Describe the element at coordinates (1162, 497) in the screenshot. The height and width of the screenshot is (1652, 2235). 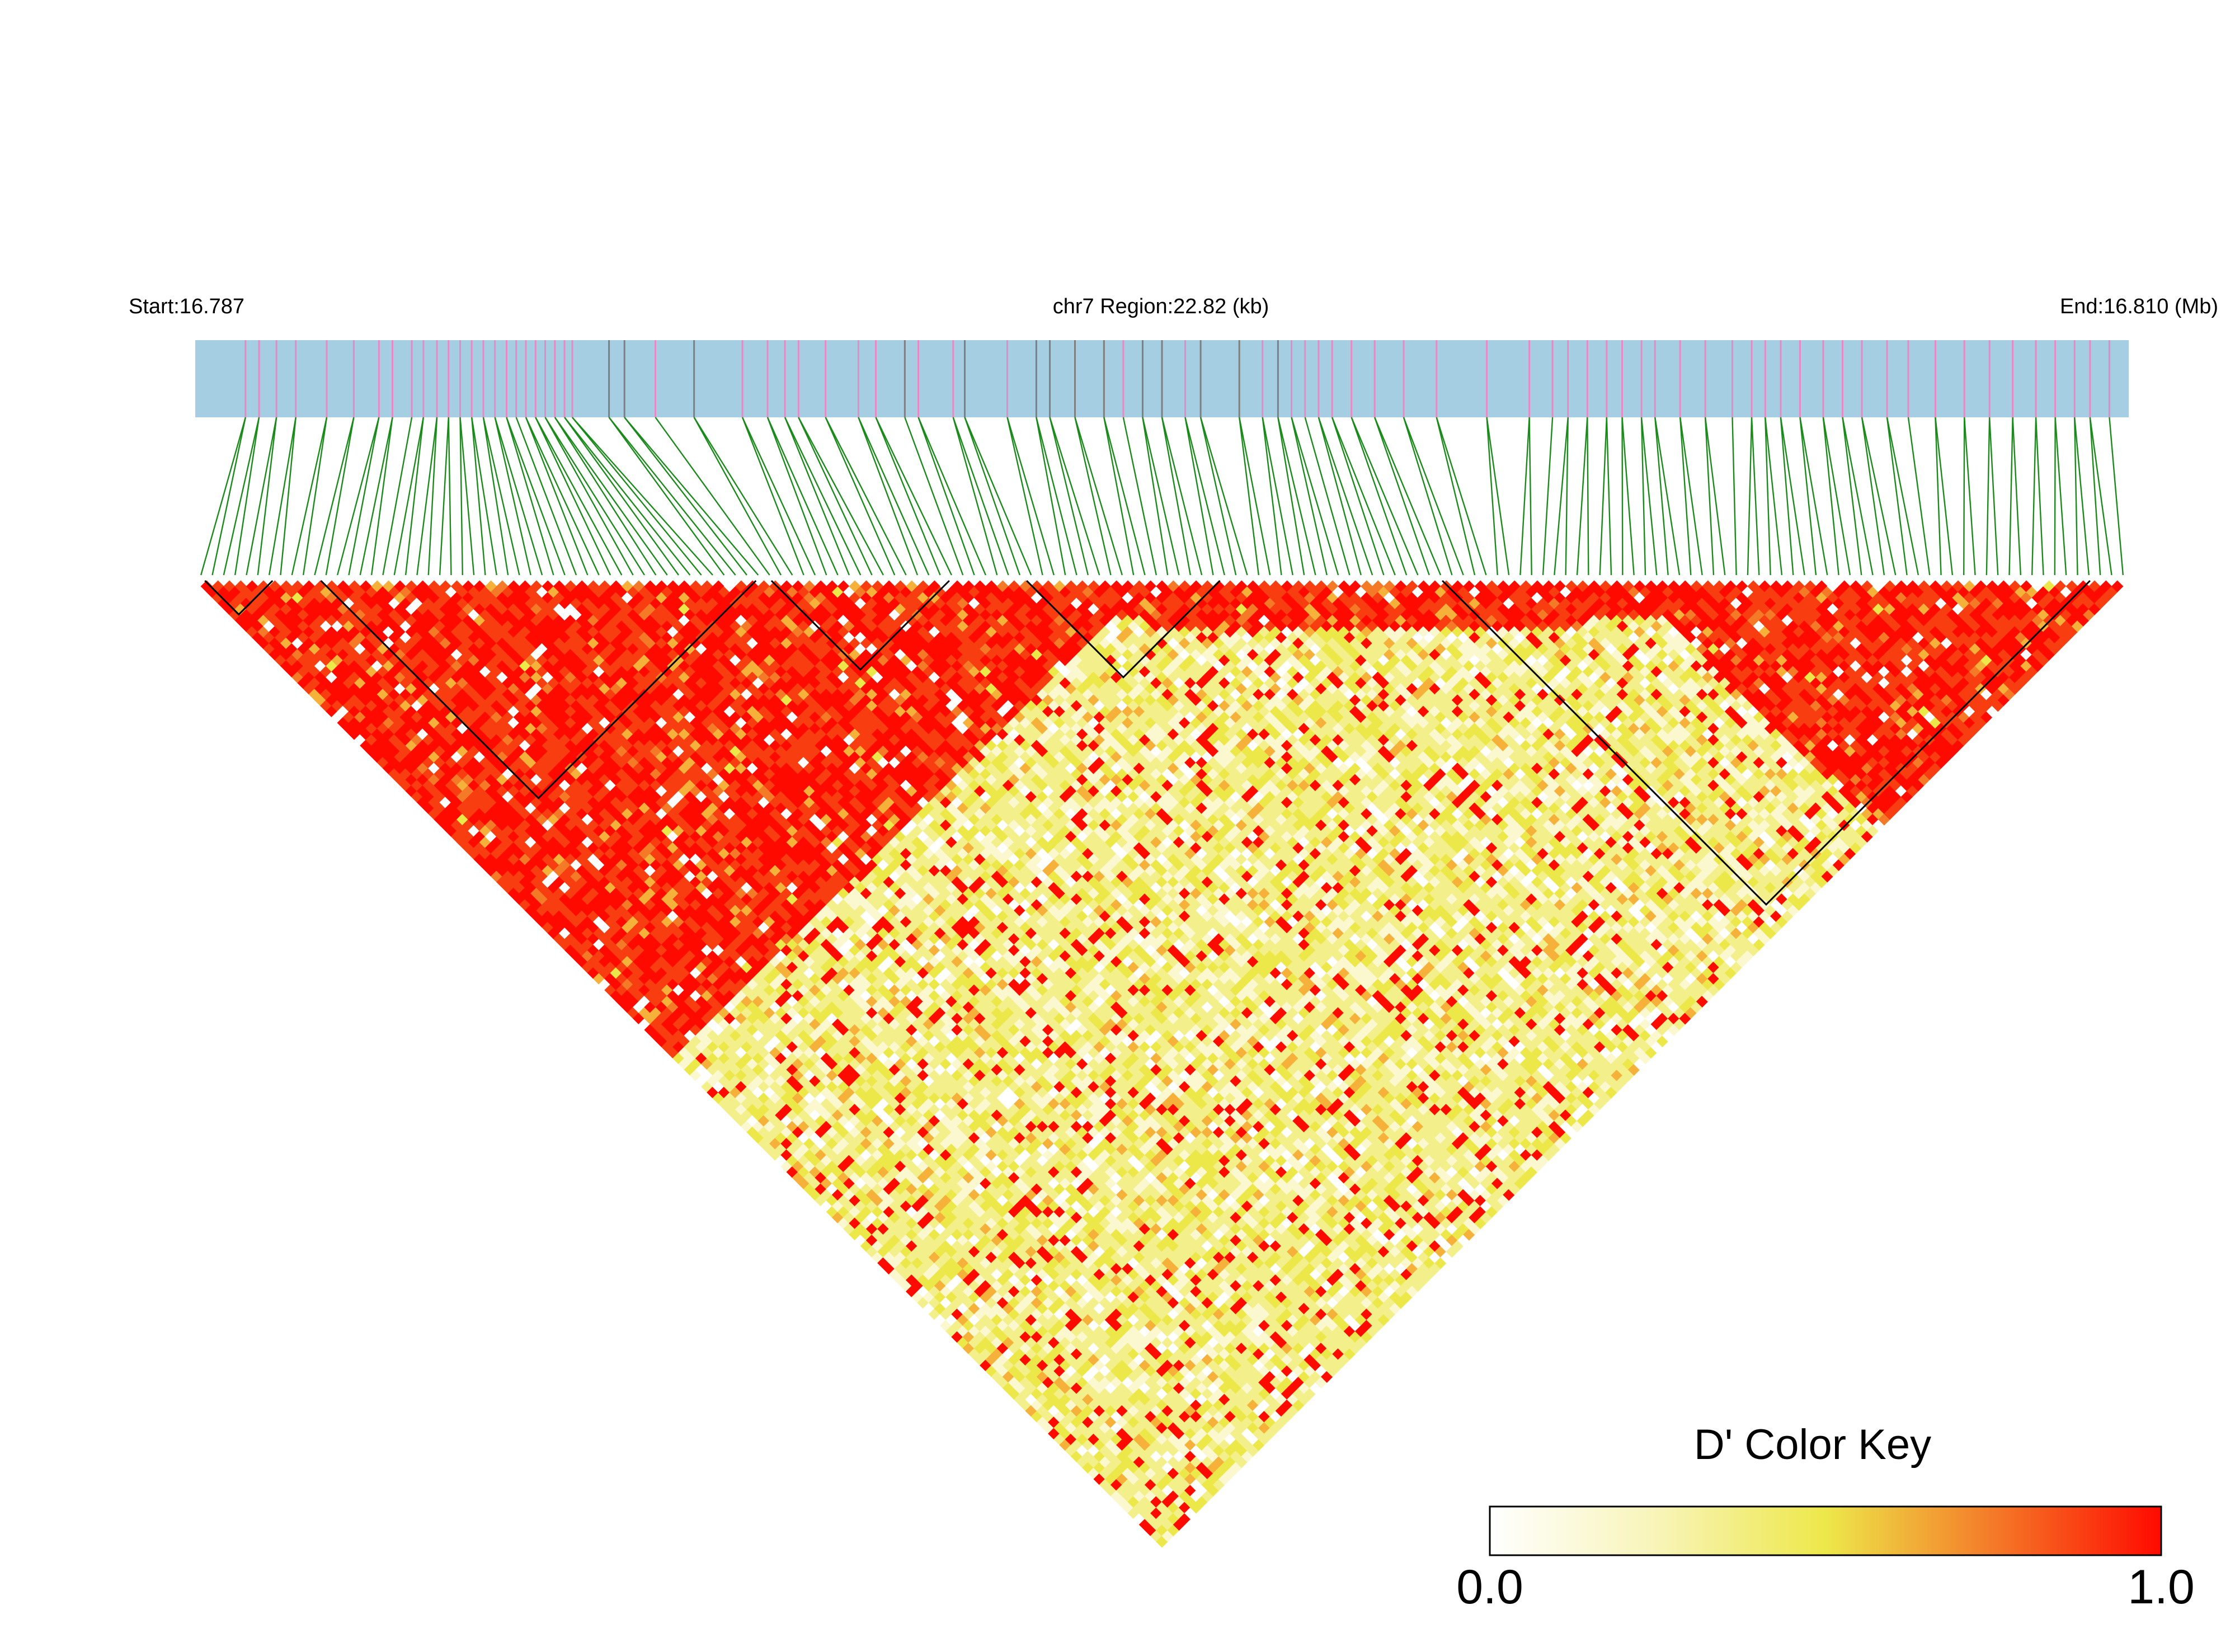
I see `snp-connector-lines` at that location.